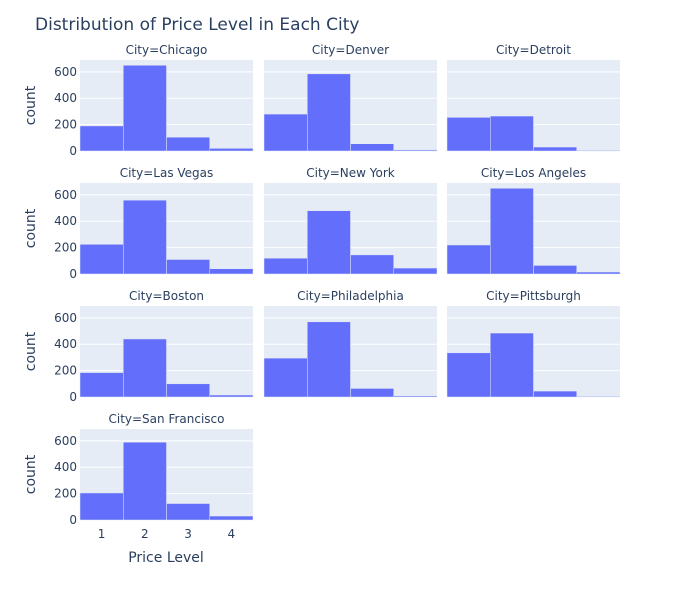  I want to click on x-axis-title: Price Level, so click(166, 558).